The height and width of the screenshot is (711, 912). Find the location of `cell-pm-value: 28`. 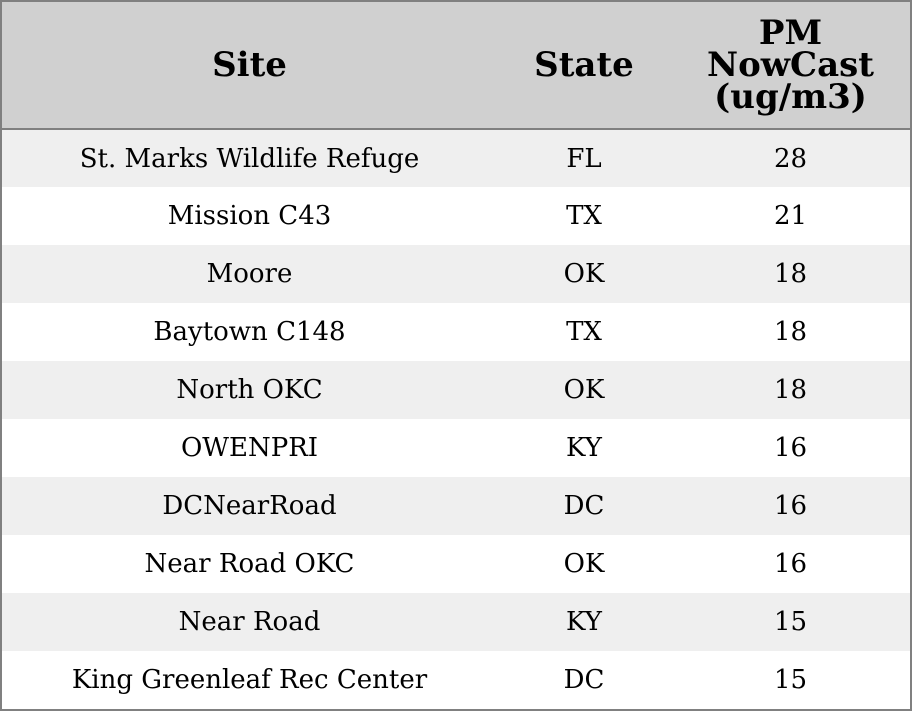

cell-pm-value: 28 is located at coordinates (790, 158).